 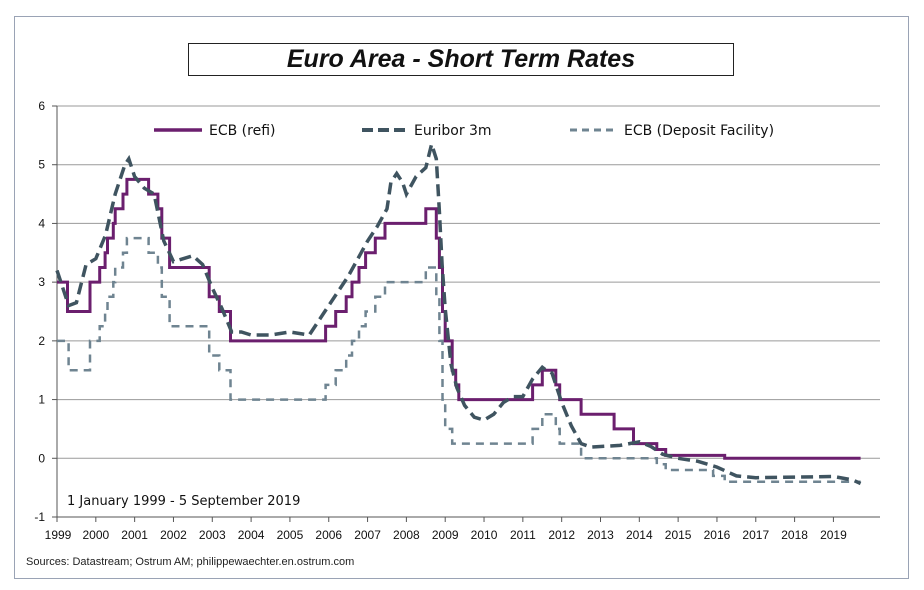 I want to click on x-tick-label: 2017, so click(x=755, y=535).